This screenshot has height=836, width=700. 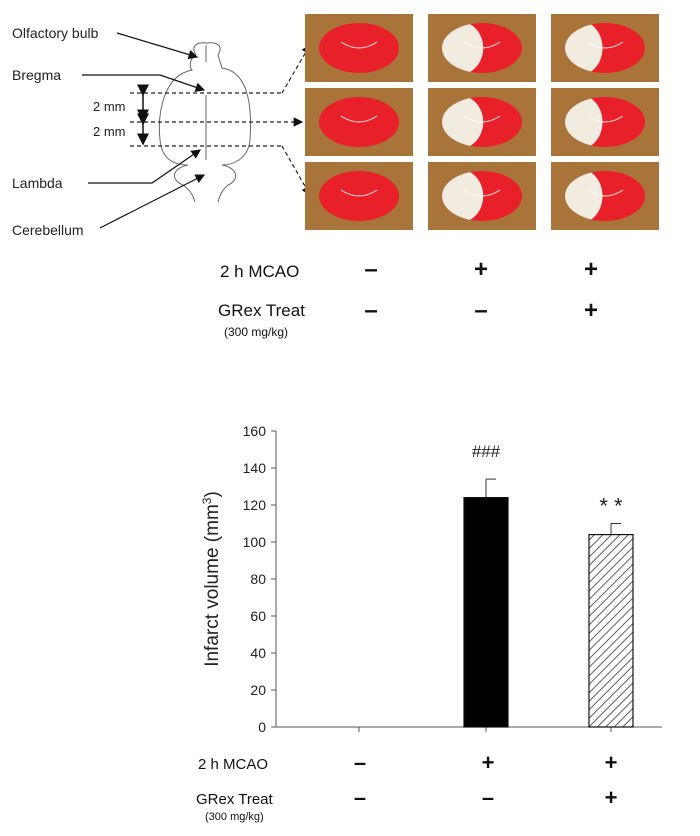 I want to click on y-axis-label-text: Infarct volume (mm, so click(x=213, y=585).